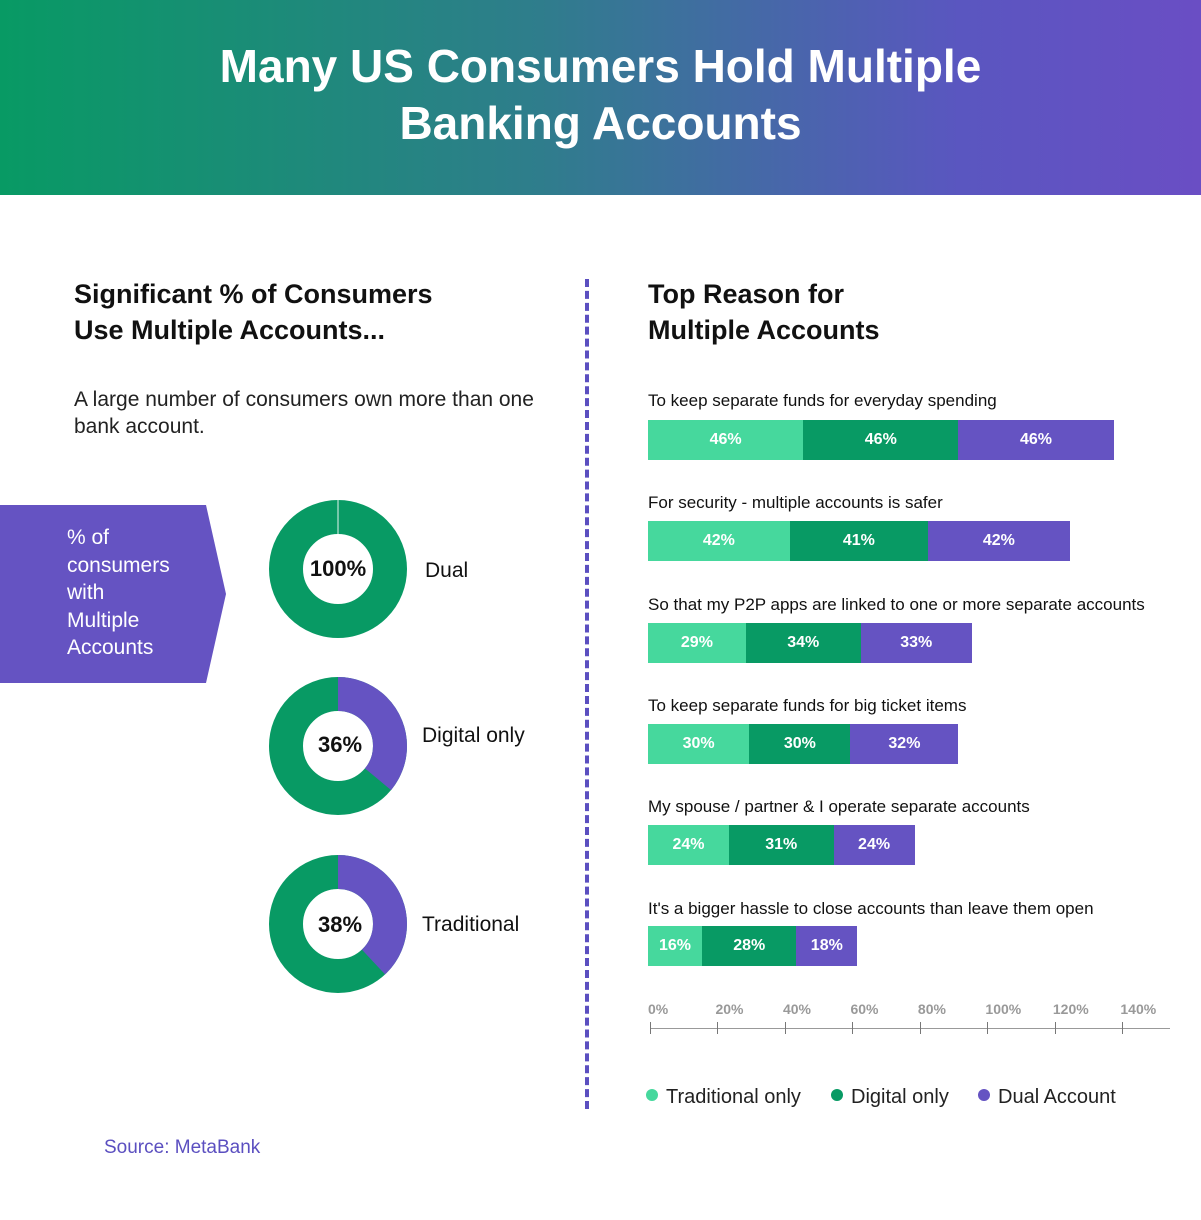  I want to click on main-title-line-2: Banking Accounts, so click(600, 123).